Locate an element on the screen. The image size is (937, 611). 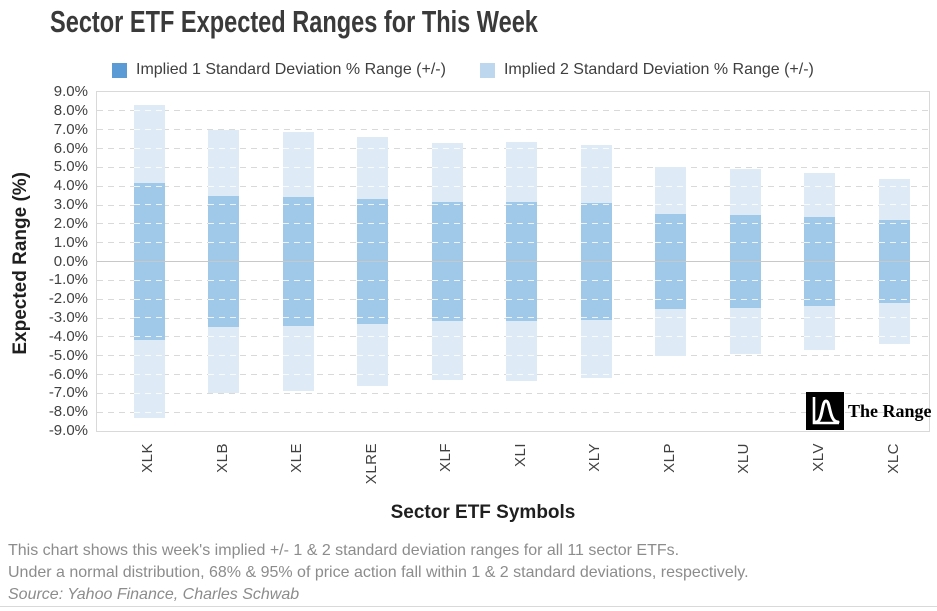
chart-title: Sector ETF Expected Ranges for This Week is located at coordinates (294, 21).